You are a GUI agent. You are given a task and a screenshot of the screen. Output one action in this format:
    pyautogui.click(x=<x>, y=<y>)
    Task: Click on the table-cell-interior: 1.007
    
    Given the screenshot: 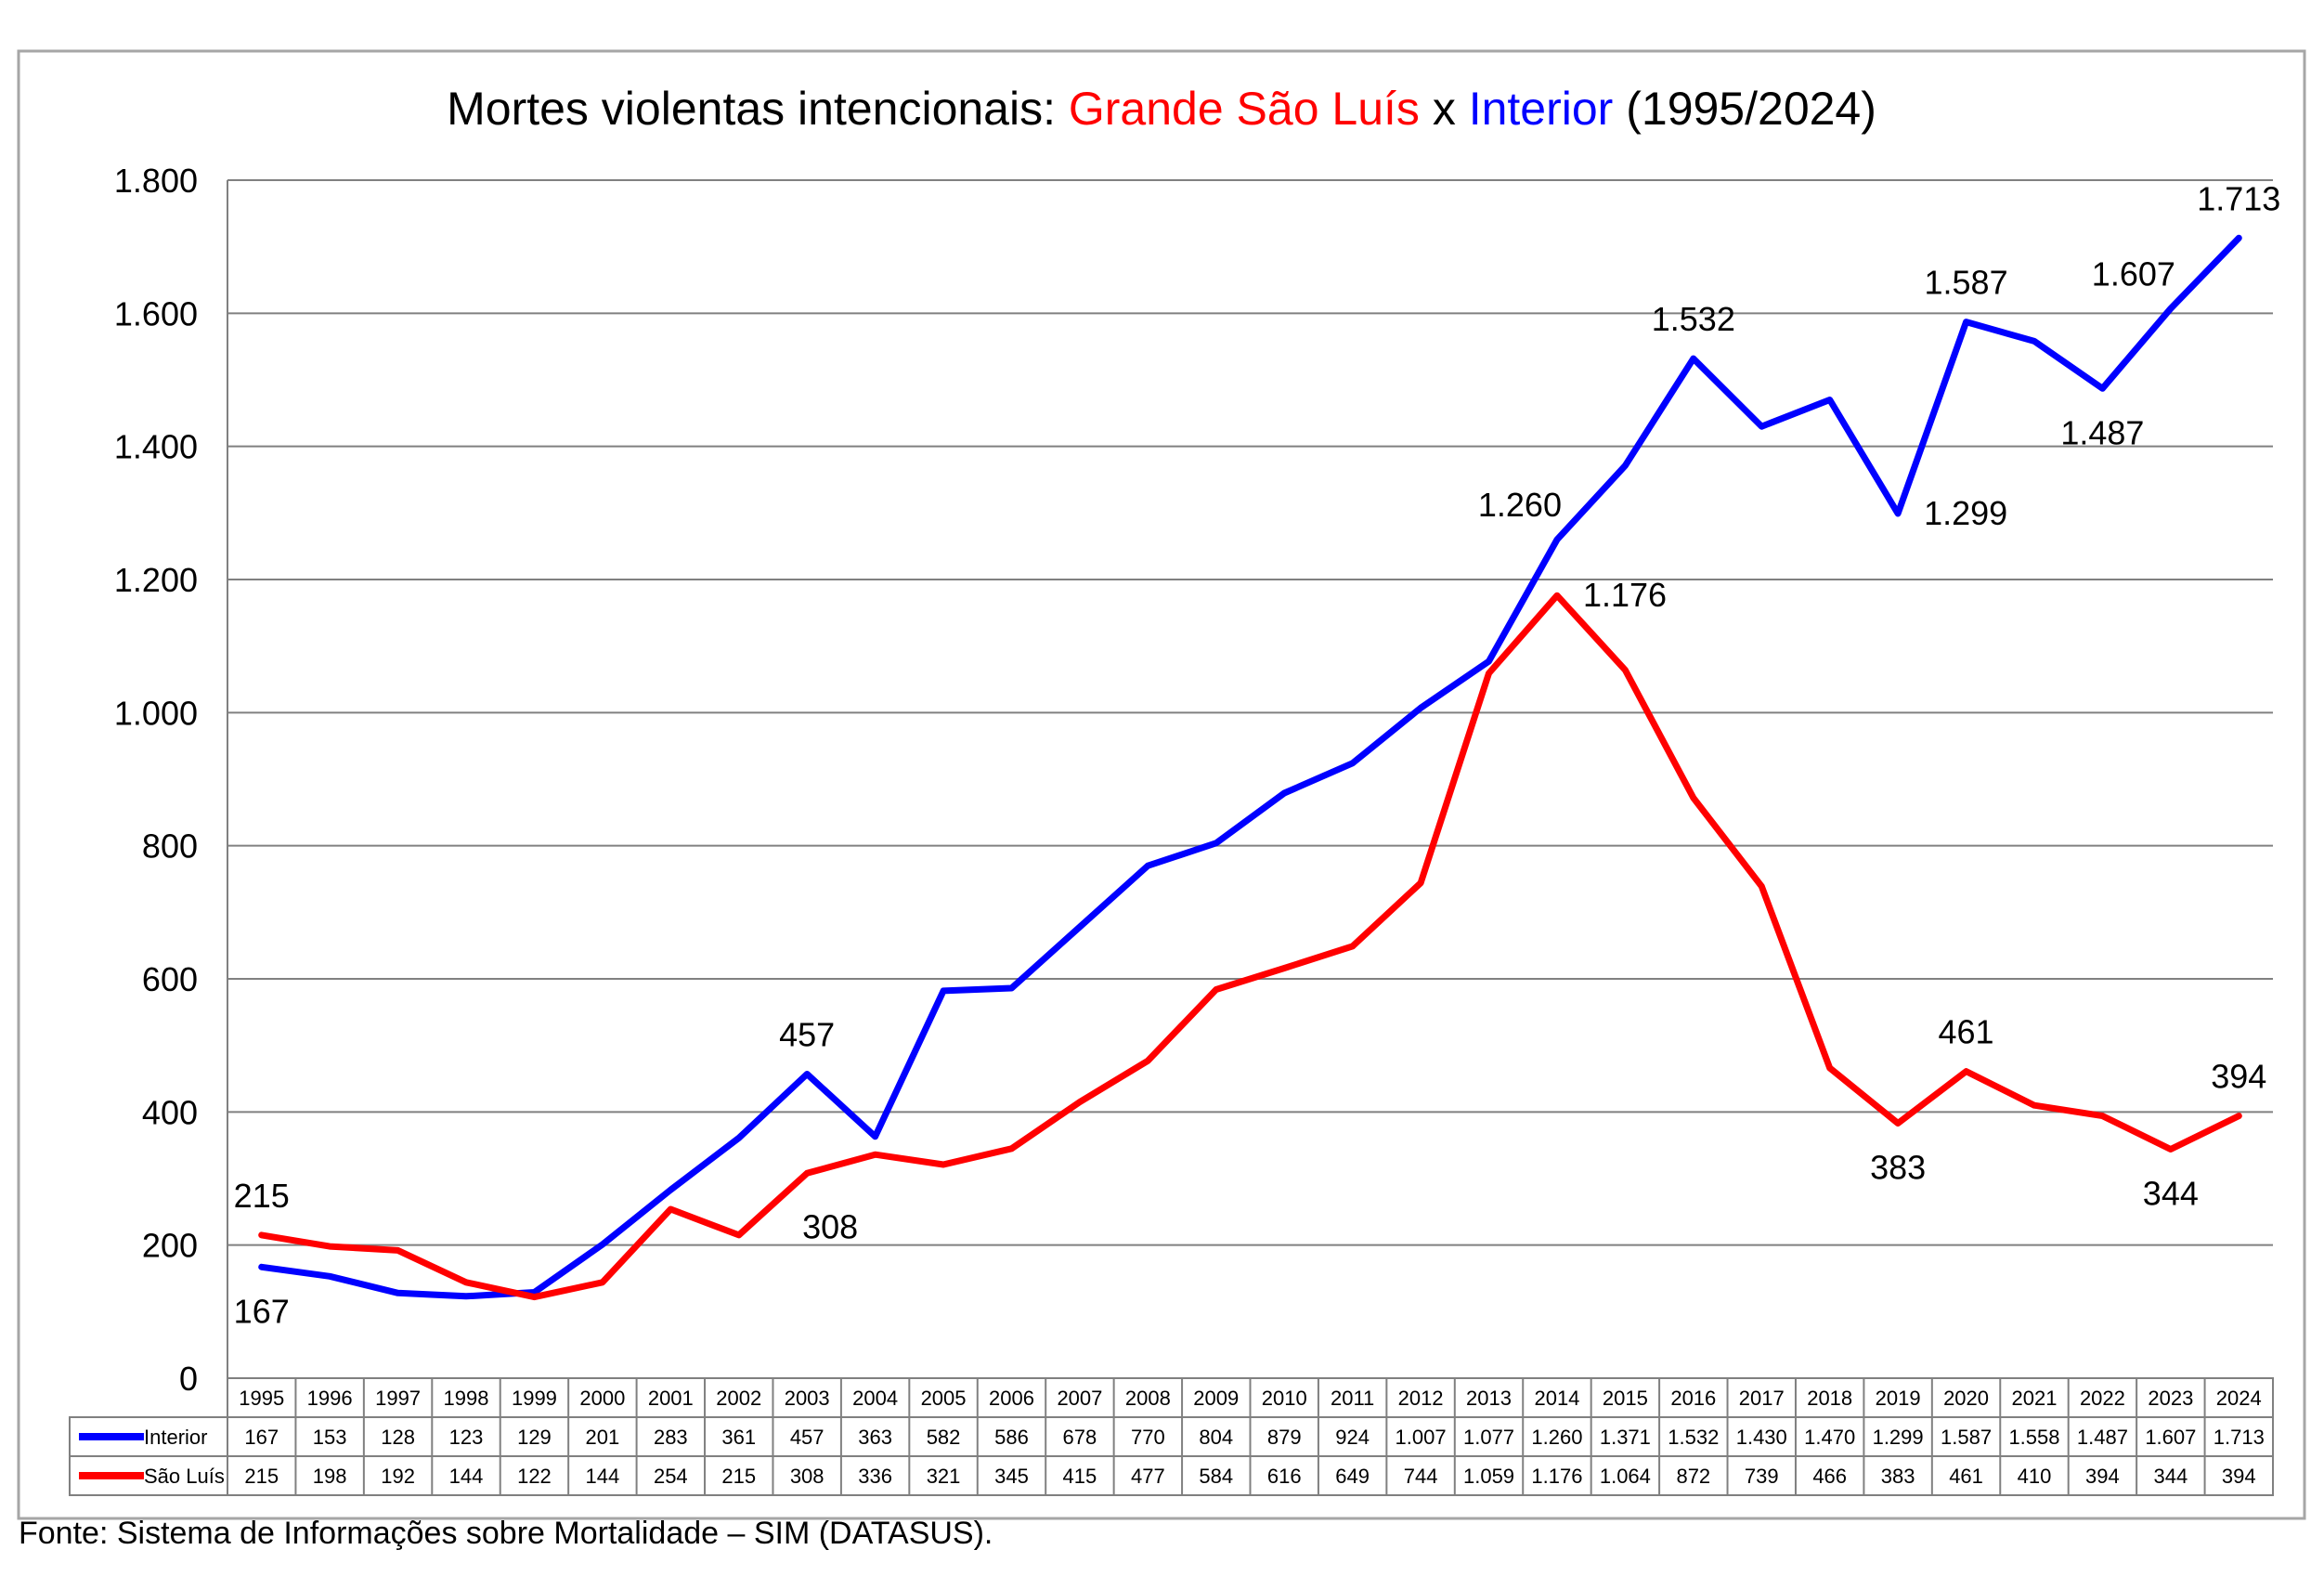 What is the action you would take?
    pyautogui.click(x=1421, y=1437)
    